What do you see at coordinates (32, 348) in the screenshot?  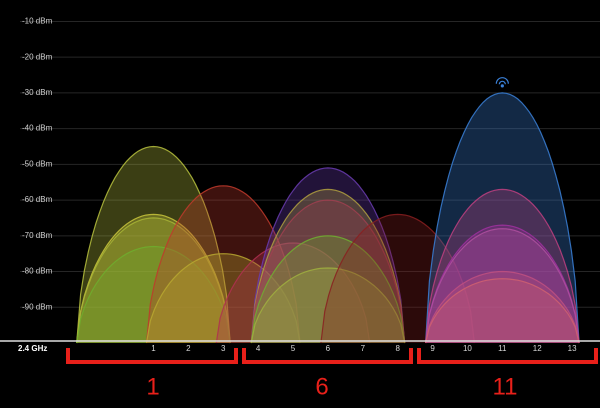 I see `x-axis-label: 2.4 GHz` at bounding box center [32, 348].